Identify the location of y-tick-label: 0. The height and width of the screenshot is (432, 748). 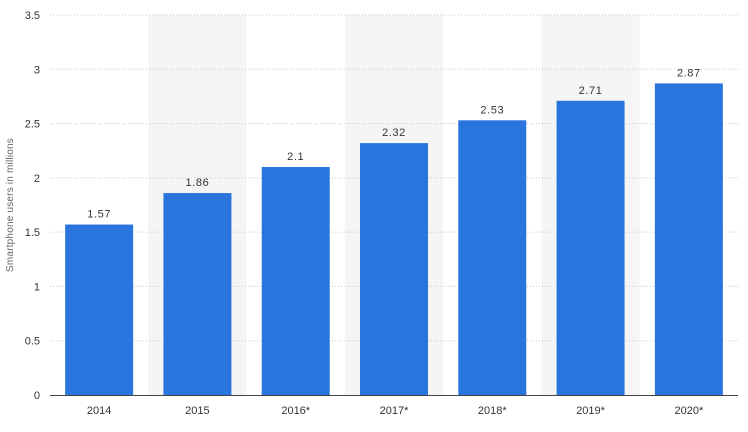
(37, 396).